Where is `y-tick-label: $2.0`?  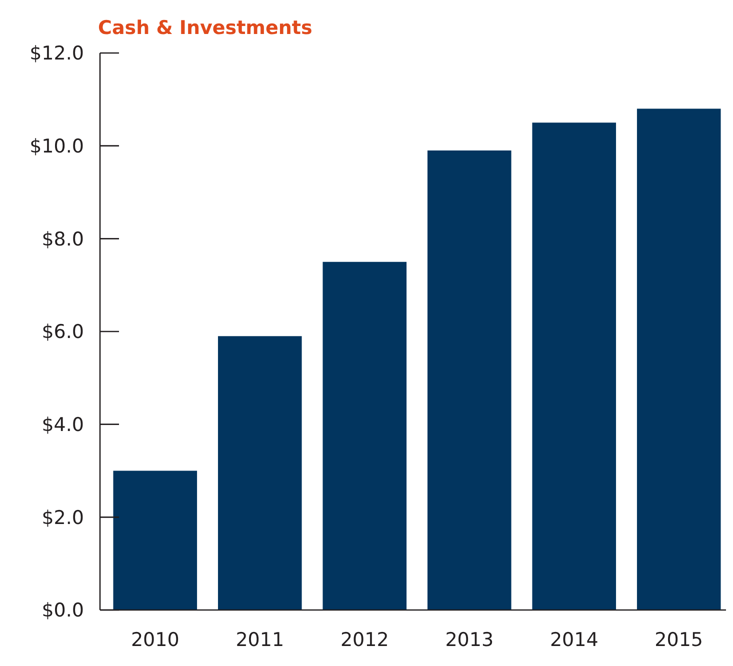
y-tick-label: $2.0 is located at coordinates (63, 517).